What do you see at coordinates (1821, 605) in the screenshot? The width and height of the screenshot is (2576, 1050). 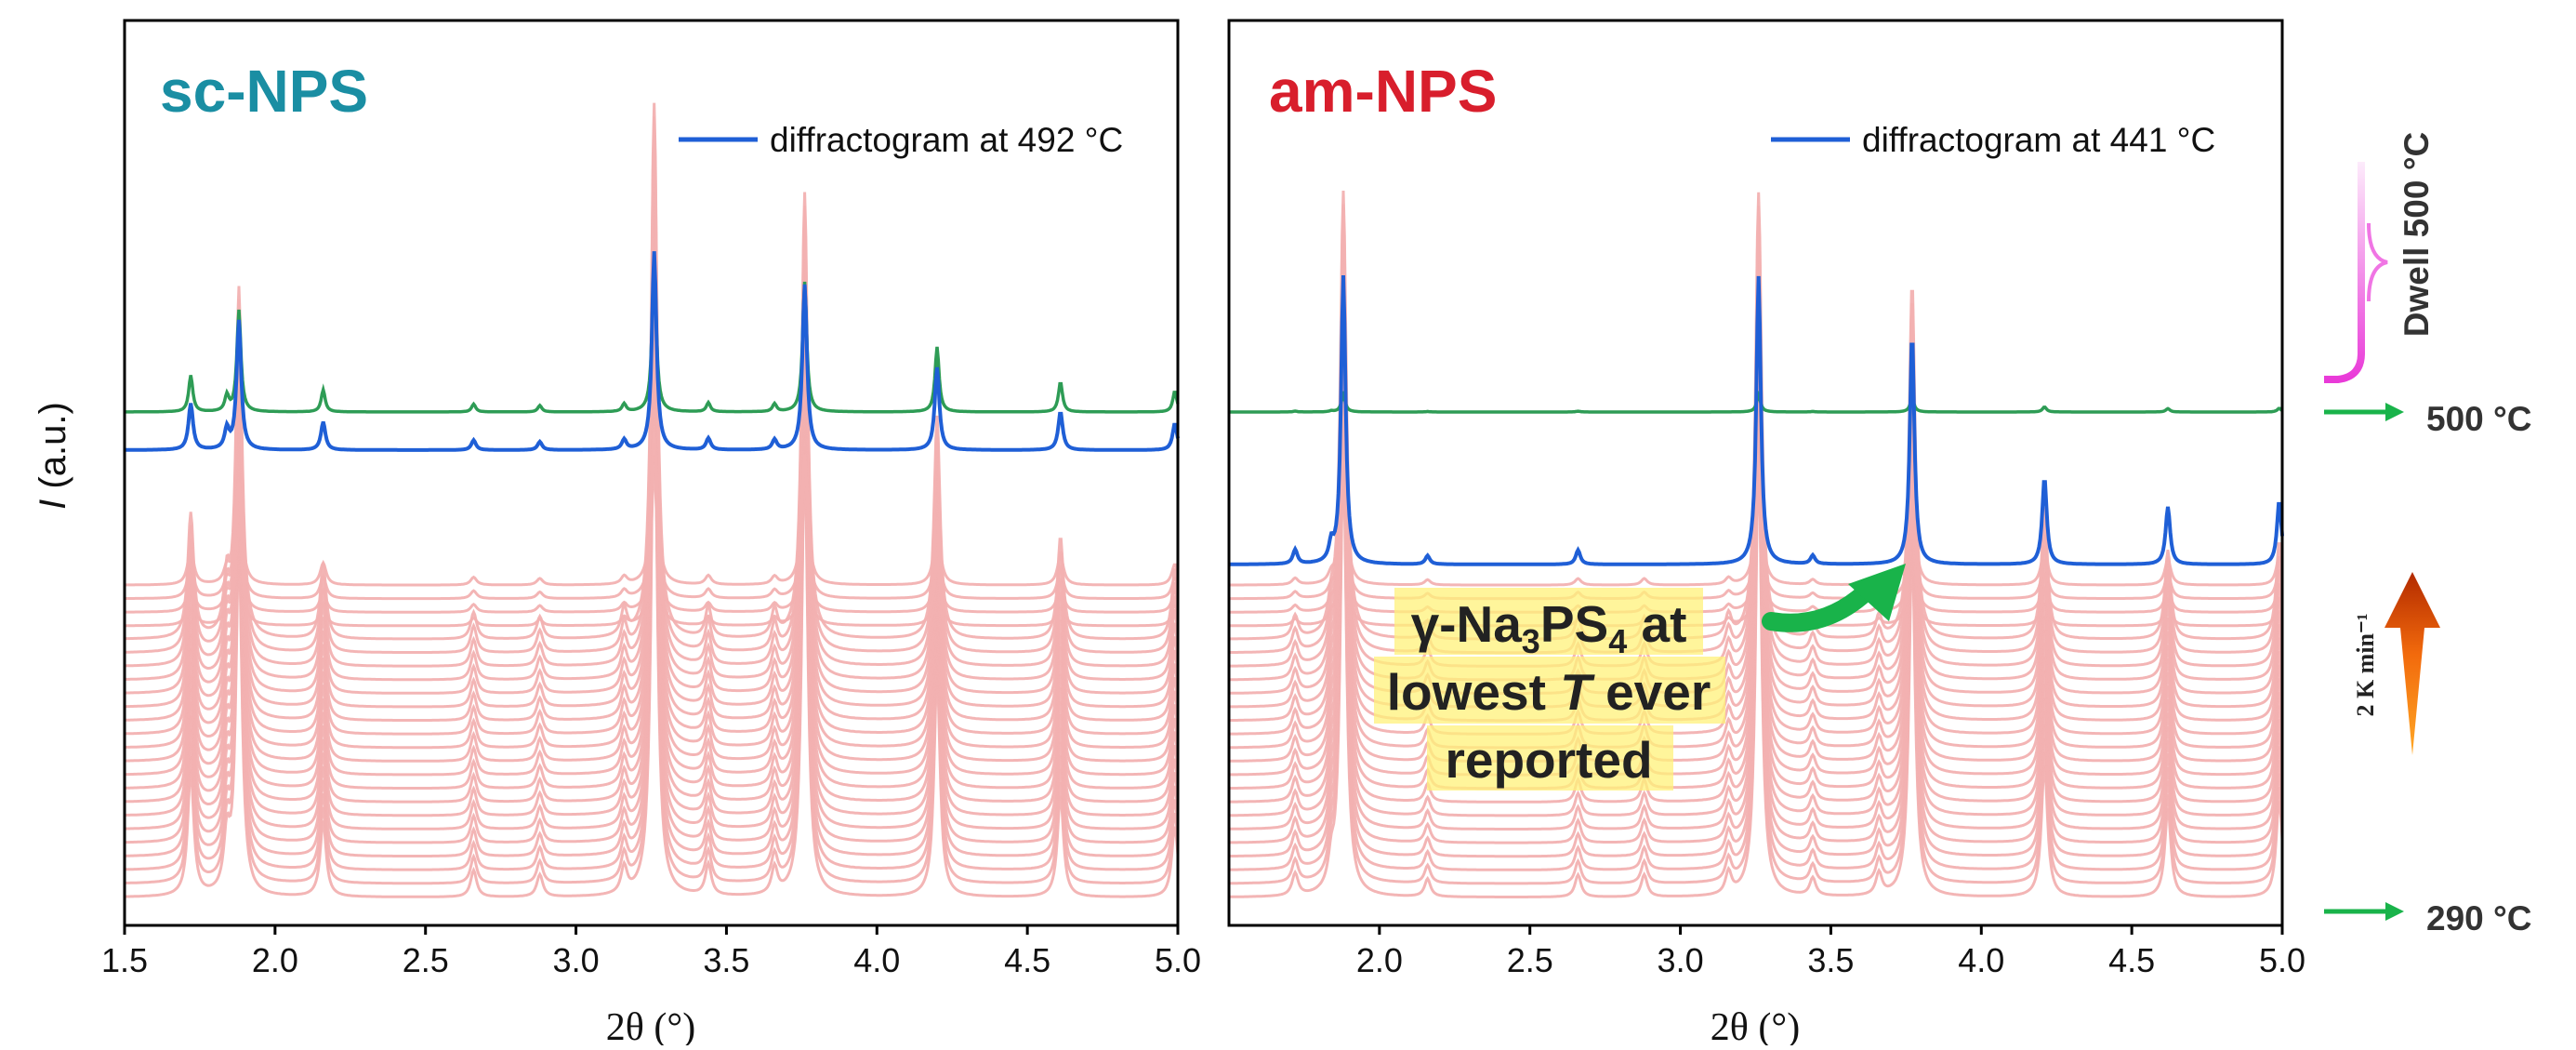 I see `annotation-curved-arrow-shaft` at bounding box center [1821, 605].